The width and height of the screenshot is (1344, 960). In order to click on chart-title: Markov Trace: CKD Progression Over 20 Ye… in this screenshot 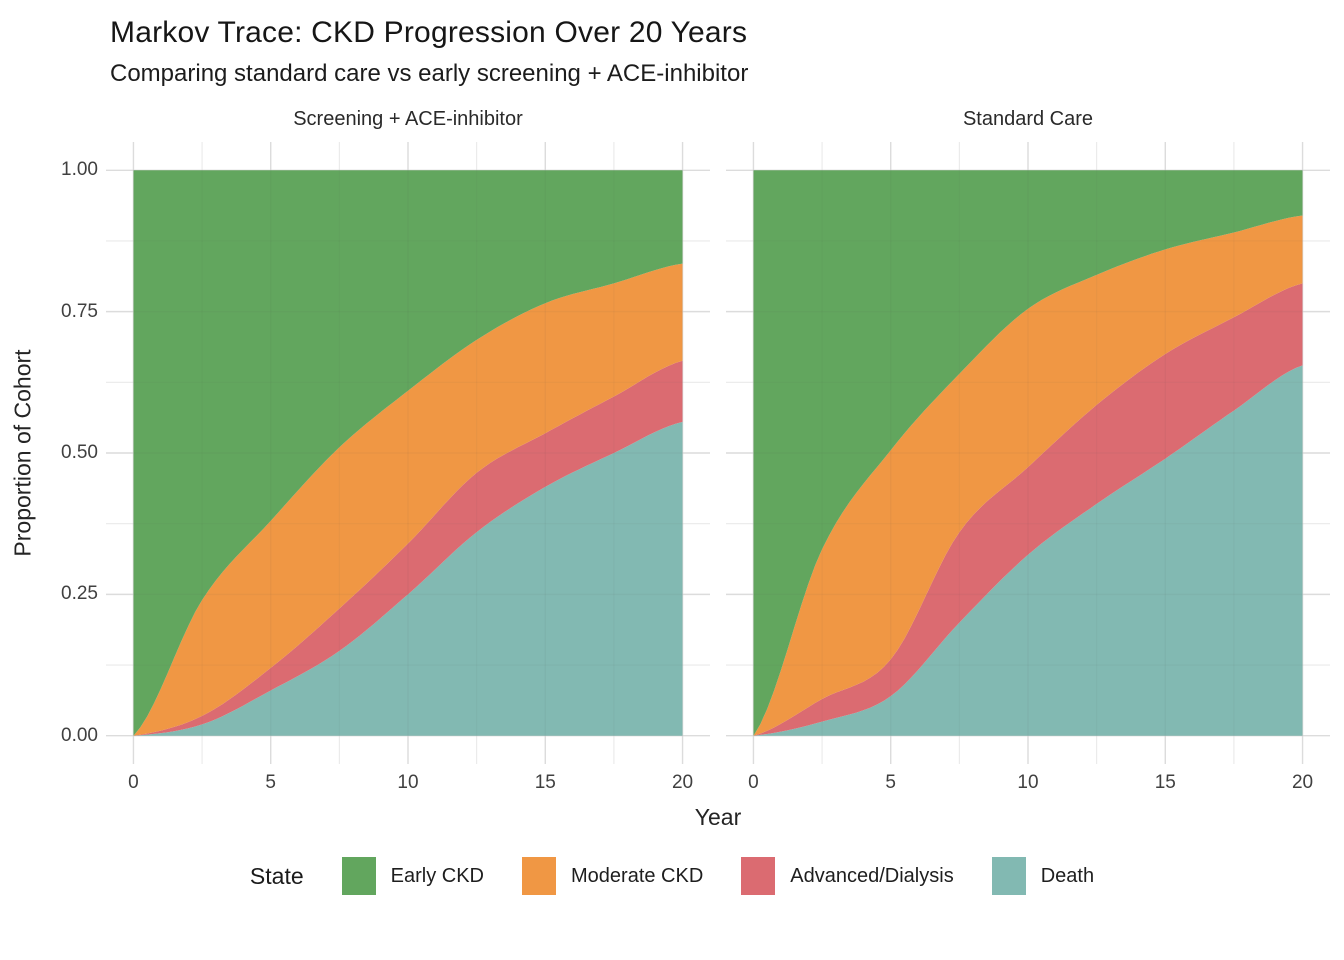, I will do `click(429, 32)`.